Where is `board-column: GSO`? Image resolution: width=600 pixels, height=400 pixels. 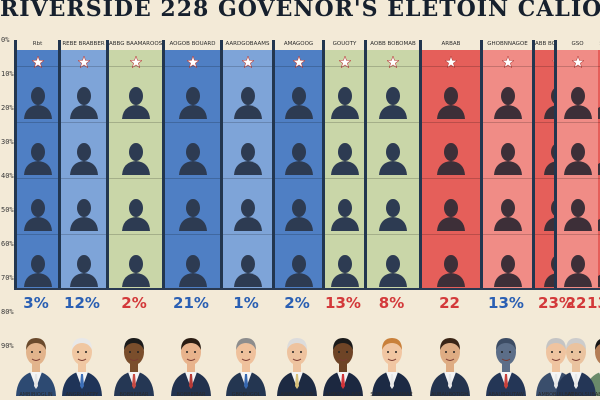
board-column: GSO is located at coordinates (576, 164).